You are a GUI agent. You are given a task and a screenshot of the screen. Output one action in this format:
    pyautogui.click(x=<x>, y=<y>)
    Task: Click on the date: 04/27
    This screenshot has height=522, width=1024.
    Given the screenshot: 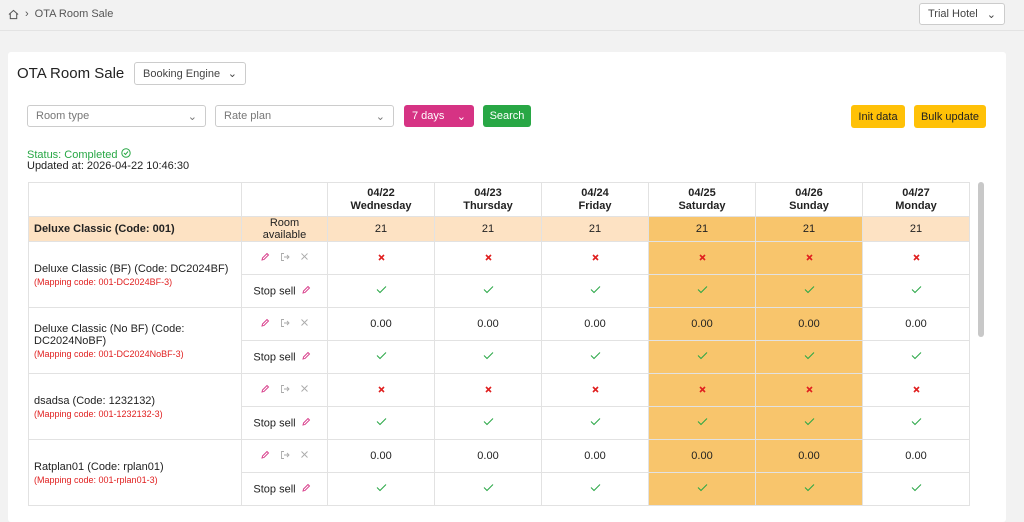 What is the action you would take?
    pyautogui.click(x=916, y=192)
    